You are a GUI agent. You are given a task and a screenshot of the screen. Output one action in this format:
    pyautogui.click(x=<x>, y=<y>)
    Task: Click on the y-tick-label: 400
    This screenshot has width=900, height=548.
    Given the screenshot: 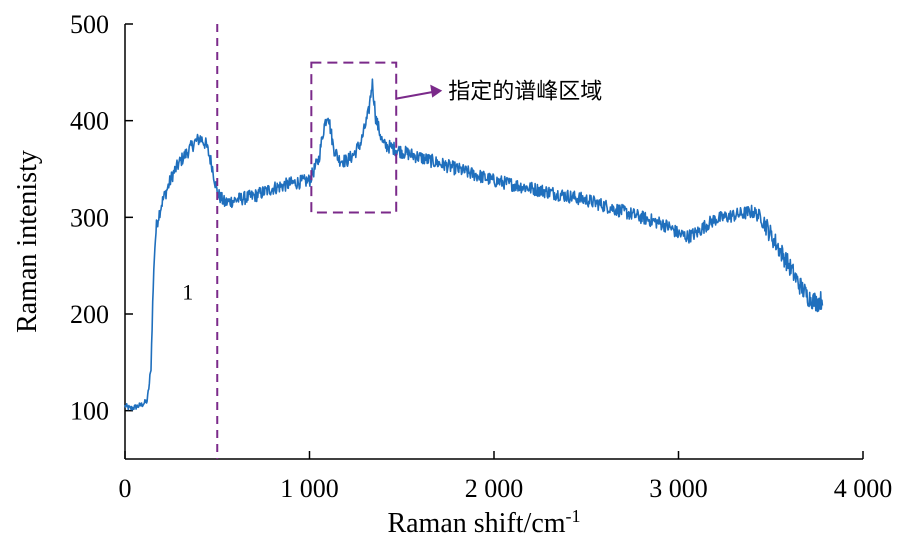 What is the action you would take?
    pyautogui.click(x=89, y=121)
    